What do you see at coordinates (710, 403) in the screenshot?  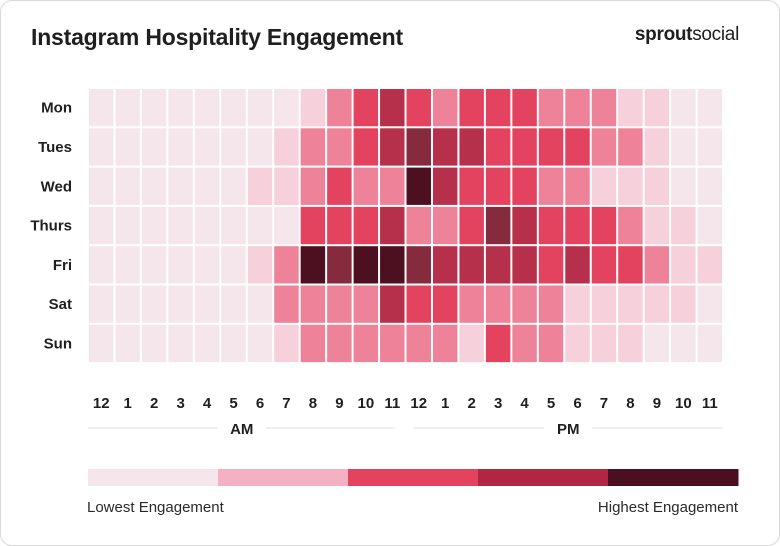 I see `hour-label: 11` at bounding box center [710, 403].